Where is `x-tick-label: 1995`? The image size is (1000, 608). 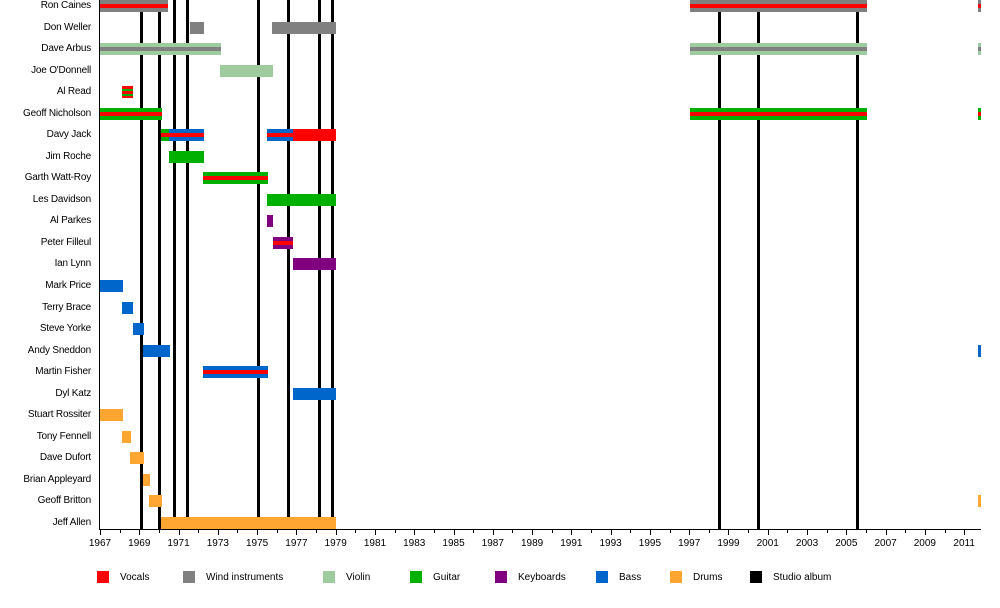 x-tick-label: 1995 is located at coordinates (650, 543).